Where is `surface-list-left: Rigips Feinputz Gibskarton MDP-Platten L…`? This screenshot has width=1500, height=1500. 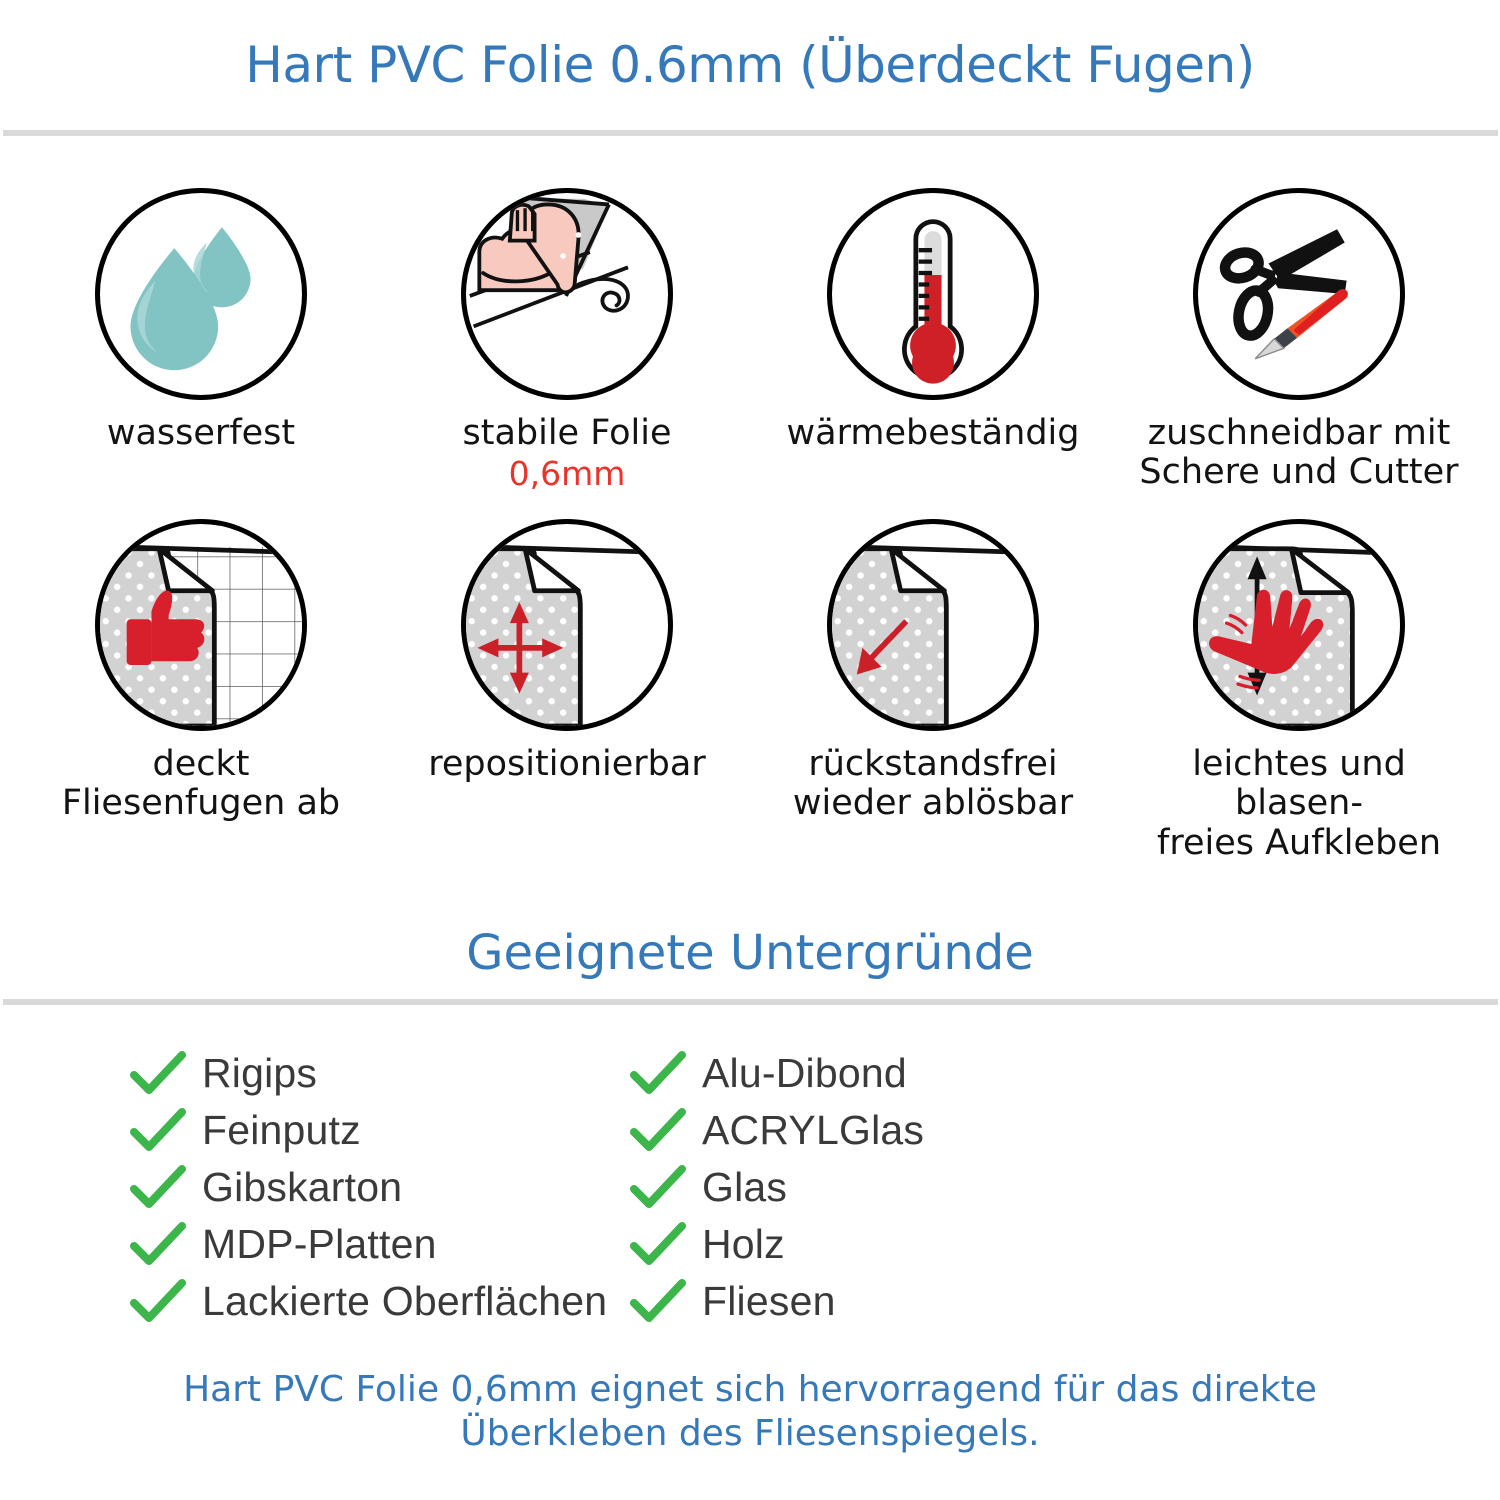 surface-list-left: Rigips Feinputz Gibskarton MDP-Platten L… is located at coordinates (375, 1187).